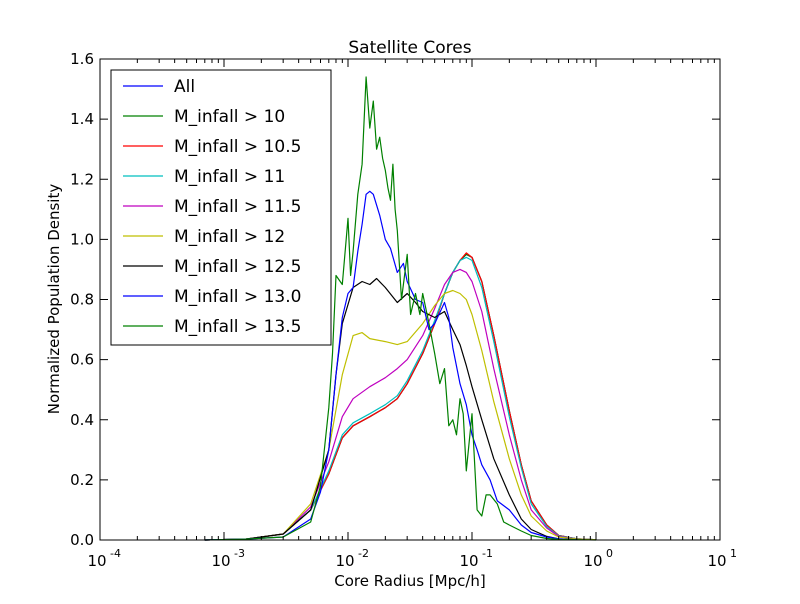  I want to click on y-tick-label: 0.4, so click(82, 420).